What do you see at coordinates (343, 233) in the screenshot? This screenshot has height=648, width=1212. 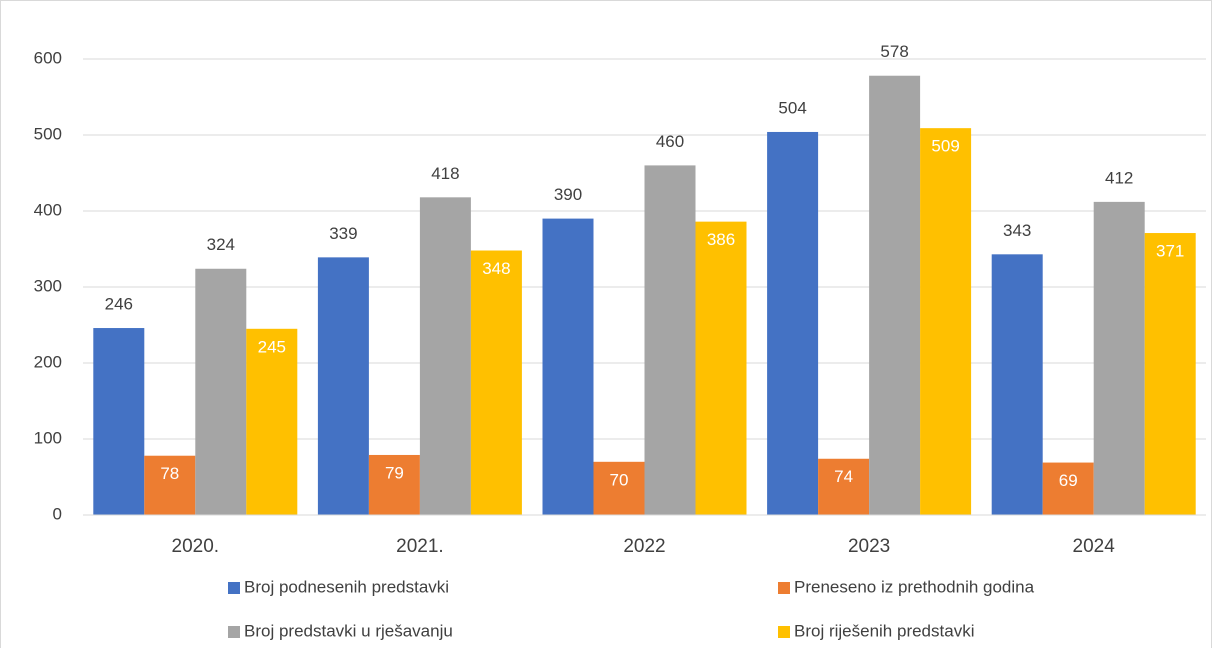 I see `data-label: 339` at bounding box center [343, 233].